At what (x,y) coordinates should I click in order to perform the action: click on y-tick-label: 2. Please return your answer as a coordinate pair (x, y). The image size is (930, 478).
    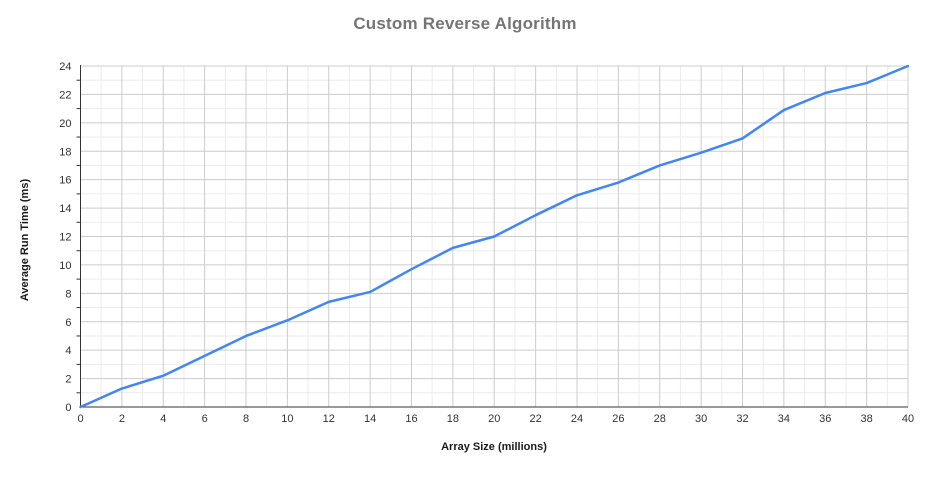
    Looking at the image, I should click on (68, 380).